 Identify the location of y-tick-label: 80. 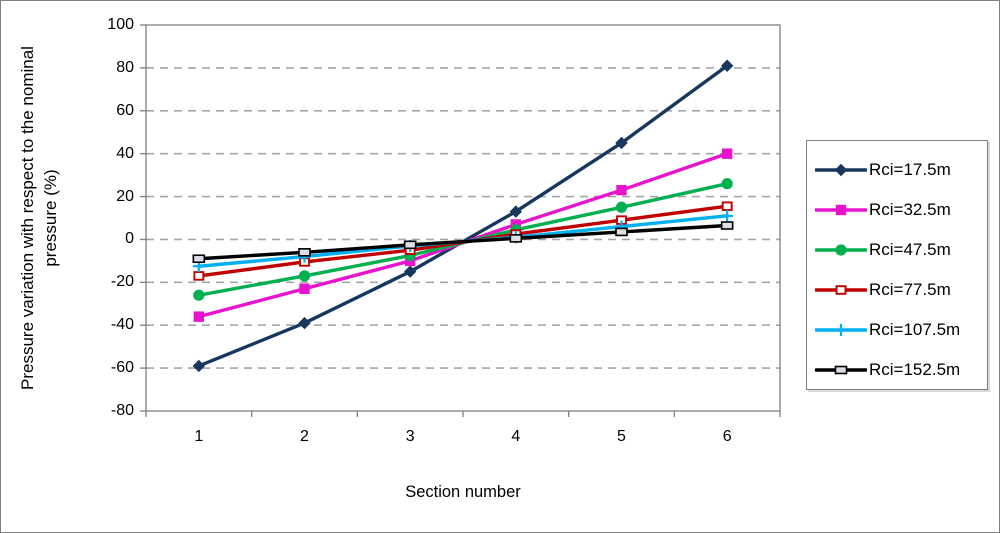
(125, 67).